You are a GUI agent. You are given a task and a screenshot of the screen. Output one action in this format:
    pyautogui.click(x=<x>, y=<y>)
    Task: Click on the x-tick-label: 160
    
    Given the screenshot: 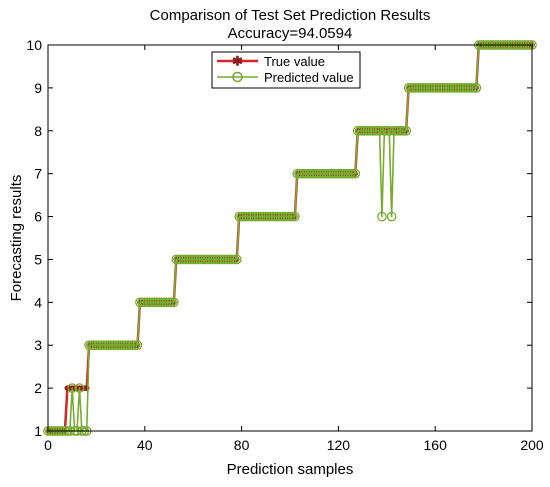 What is the action you would take?
    pyautogui.click(x=436, y=445)
    